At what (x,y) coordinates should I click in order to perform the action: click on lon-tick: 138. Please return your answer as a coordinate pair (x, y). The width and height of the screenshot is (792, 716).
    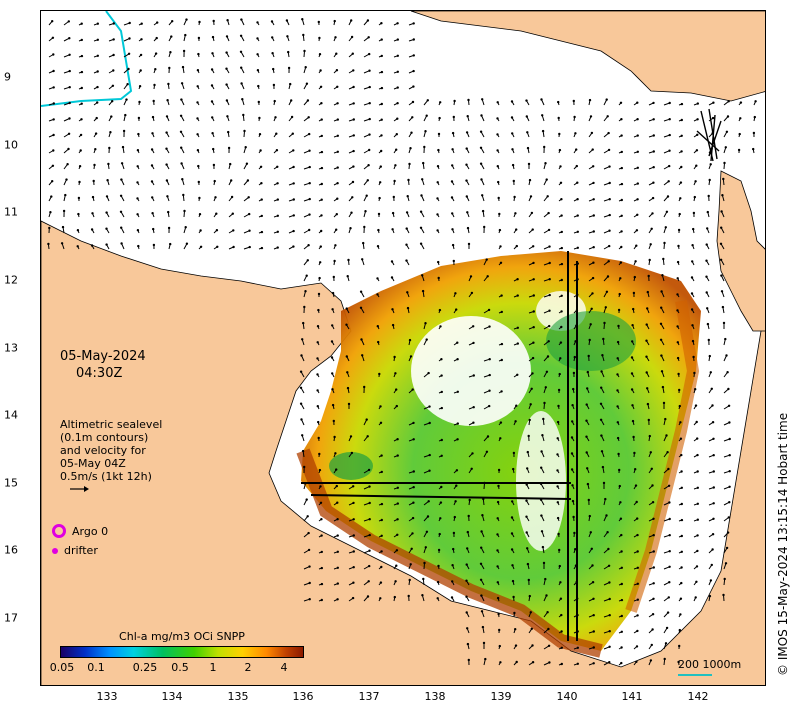
    Looking at the image, I should click on (435, 696).